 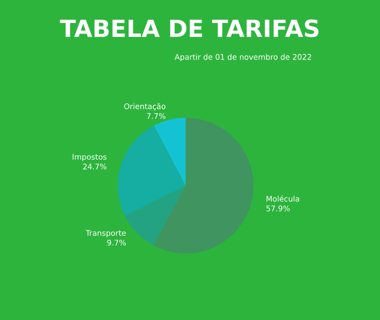 What do you see at coordinates (189, 28) in the screenshot?
I see `chart-title: TABELA DE TARIFAS` at bounding box center [189, 28].